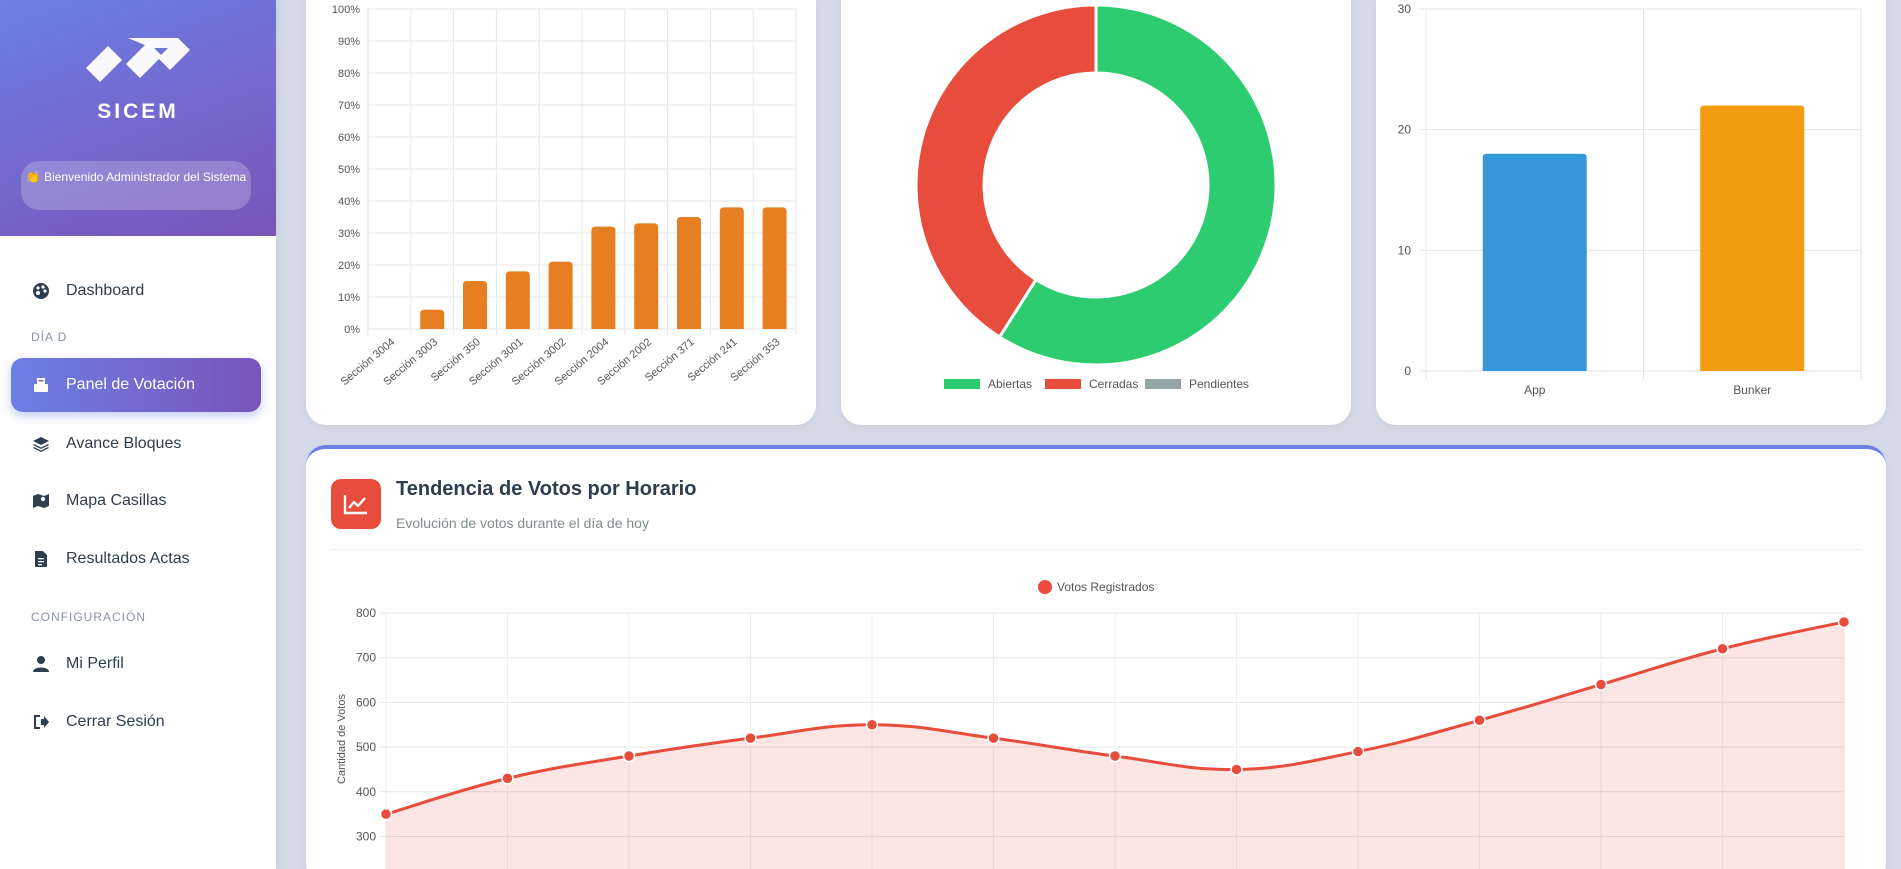 The image size is (1901, 869). What do you see at coordinates (138, 111) in the screenshot?
I see `logo-text: SICEM` at bounding box center [138, 111].